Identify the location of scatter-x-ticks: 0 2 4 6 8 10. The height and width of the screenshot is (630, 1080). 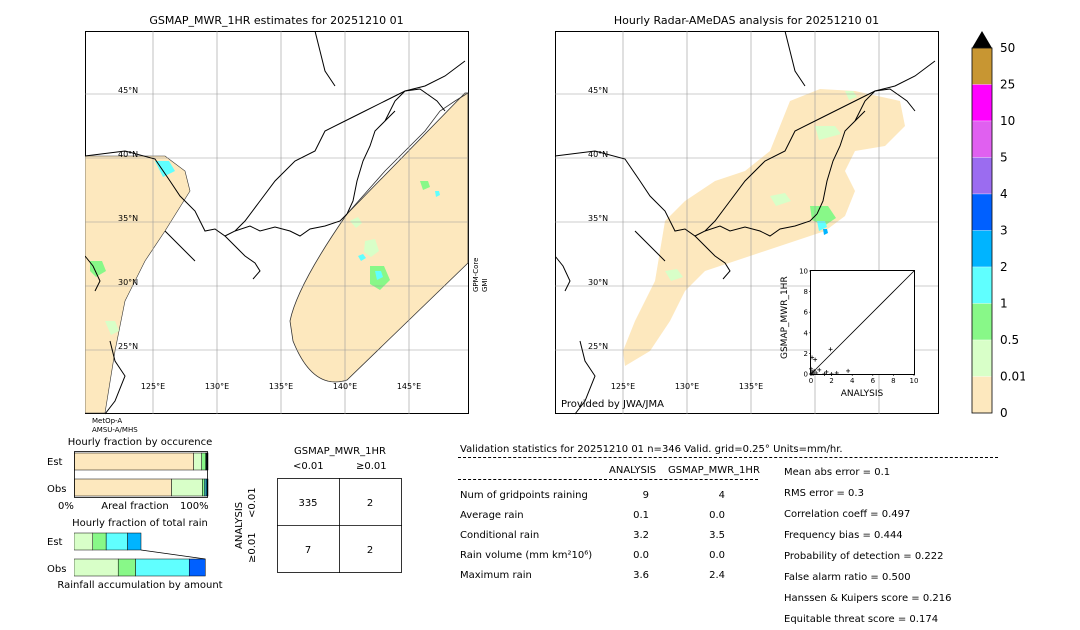
(864, 379).